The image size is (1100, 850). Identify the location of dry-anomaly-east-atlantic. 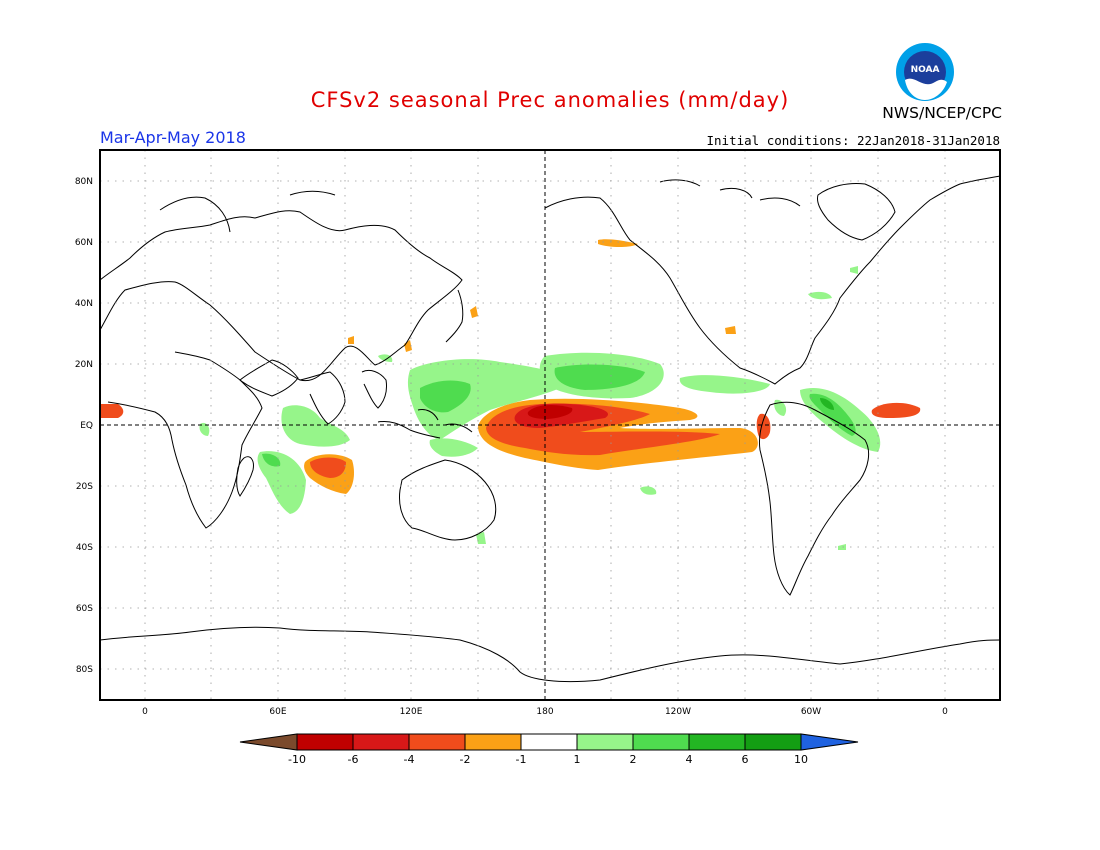
(112, 411).